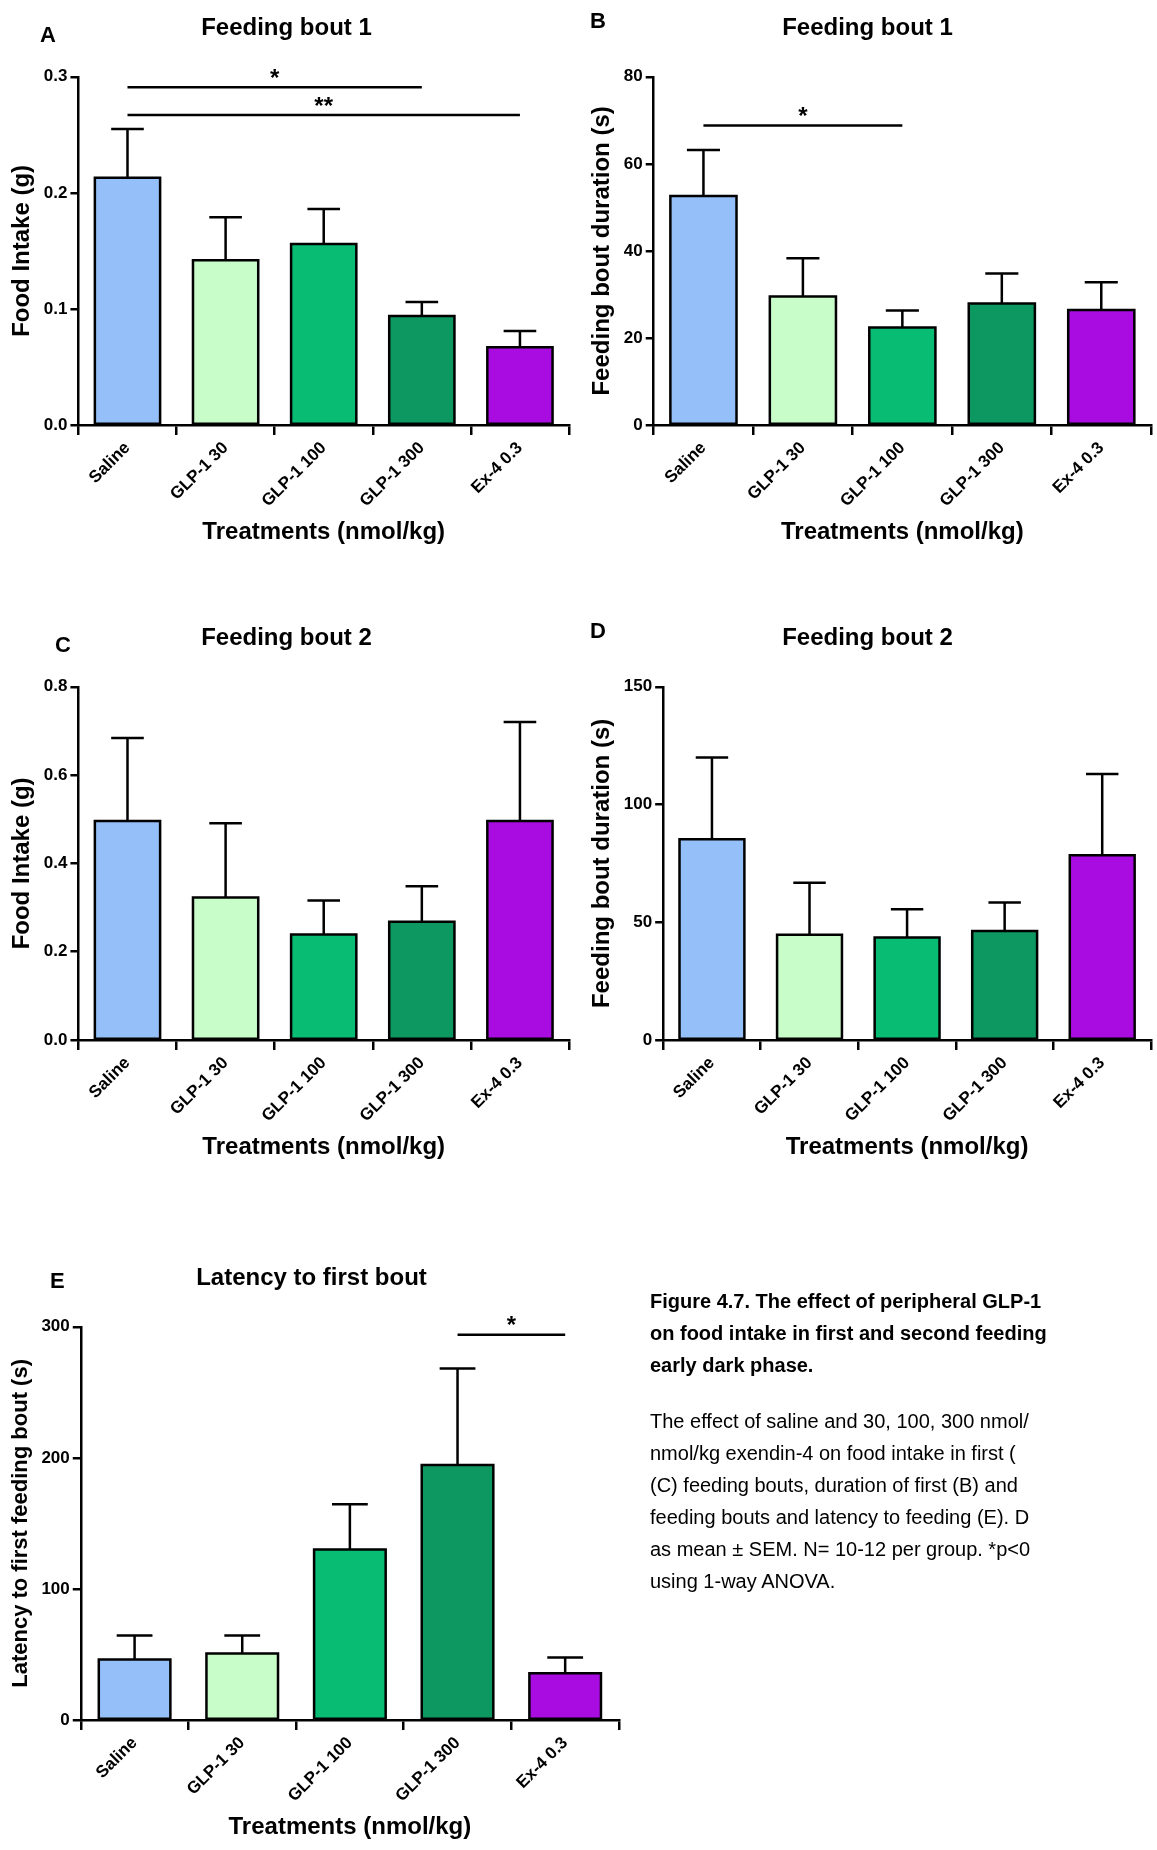 The height and width of the screenshot is (1850, 1157). Describe the element at coordinates (643, 921) in the screenshot. I see `y-tick-label: 50` at that location.